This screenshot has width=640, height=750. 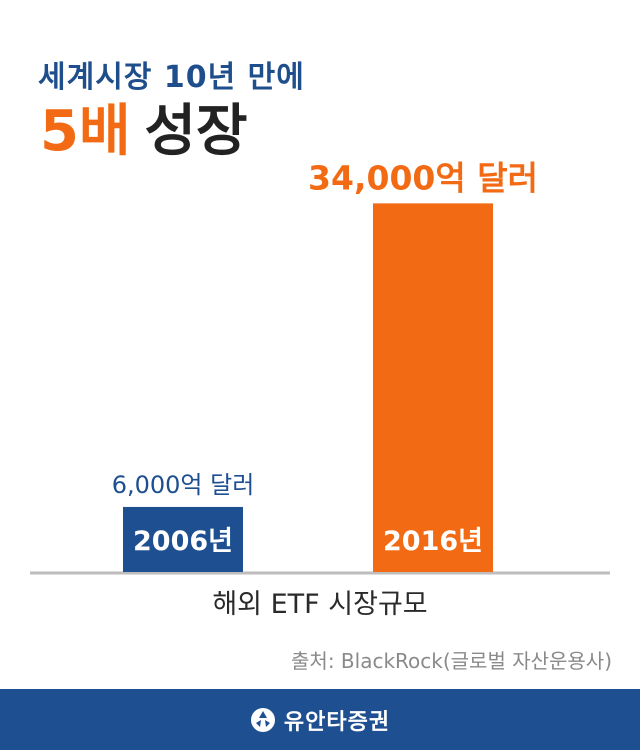 I want to click on value-label-0: 6,000억 달러, so click(x=183, y=485).